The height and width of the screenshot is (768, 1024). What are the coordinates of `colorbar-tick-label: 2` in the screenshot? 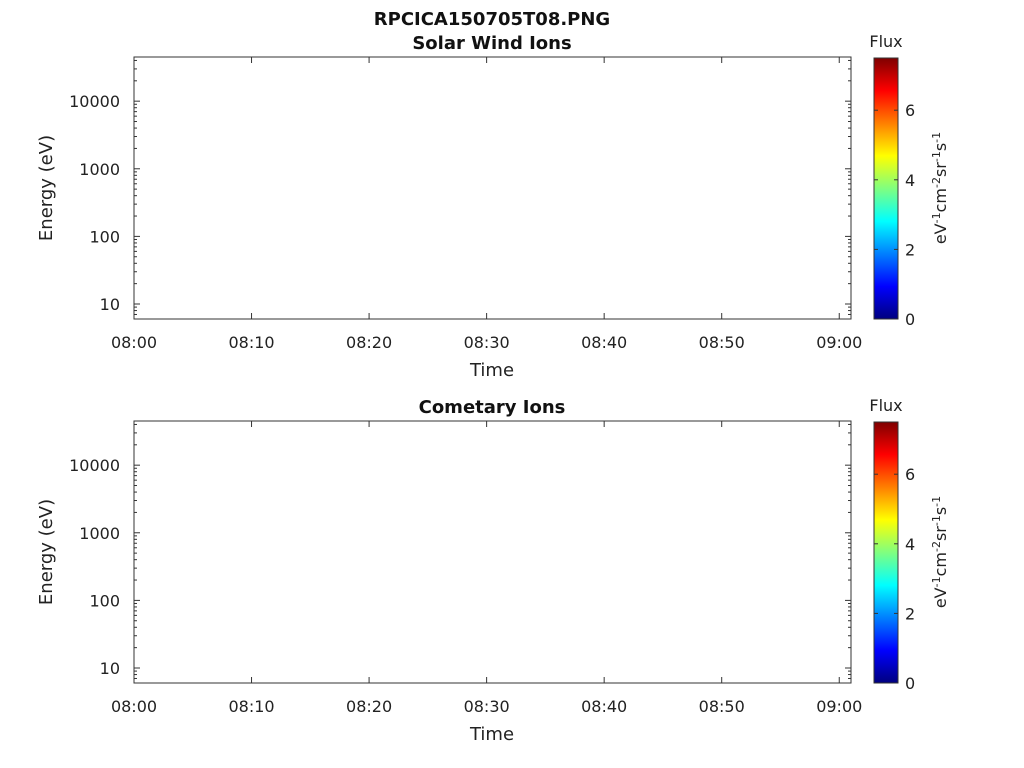 It's located at (910, 249).